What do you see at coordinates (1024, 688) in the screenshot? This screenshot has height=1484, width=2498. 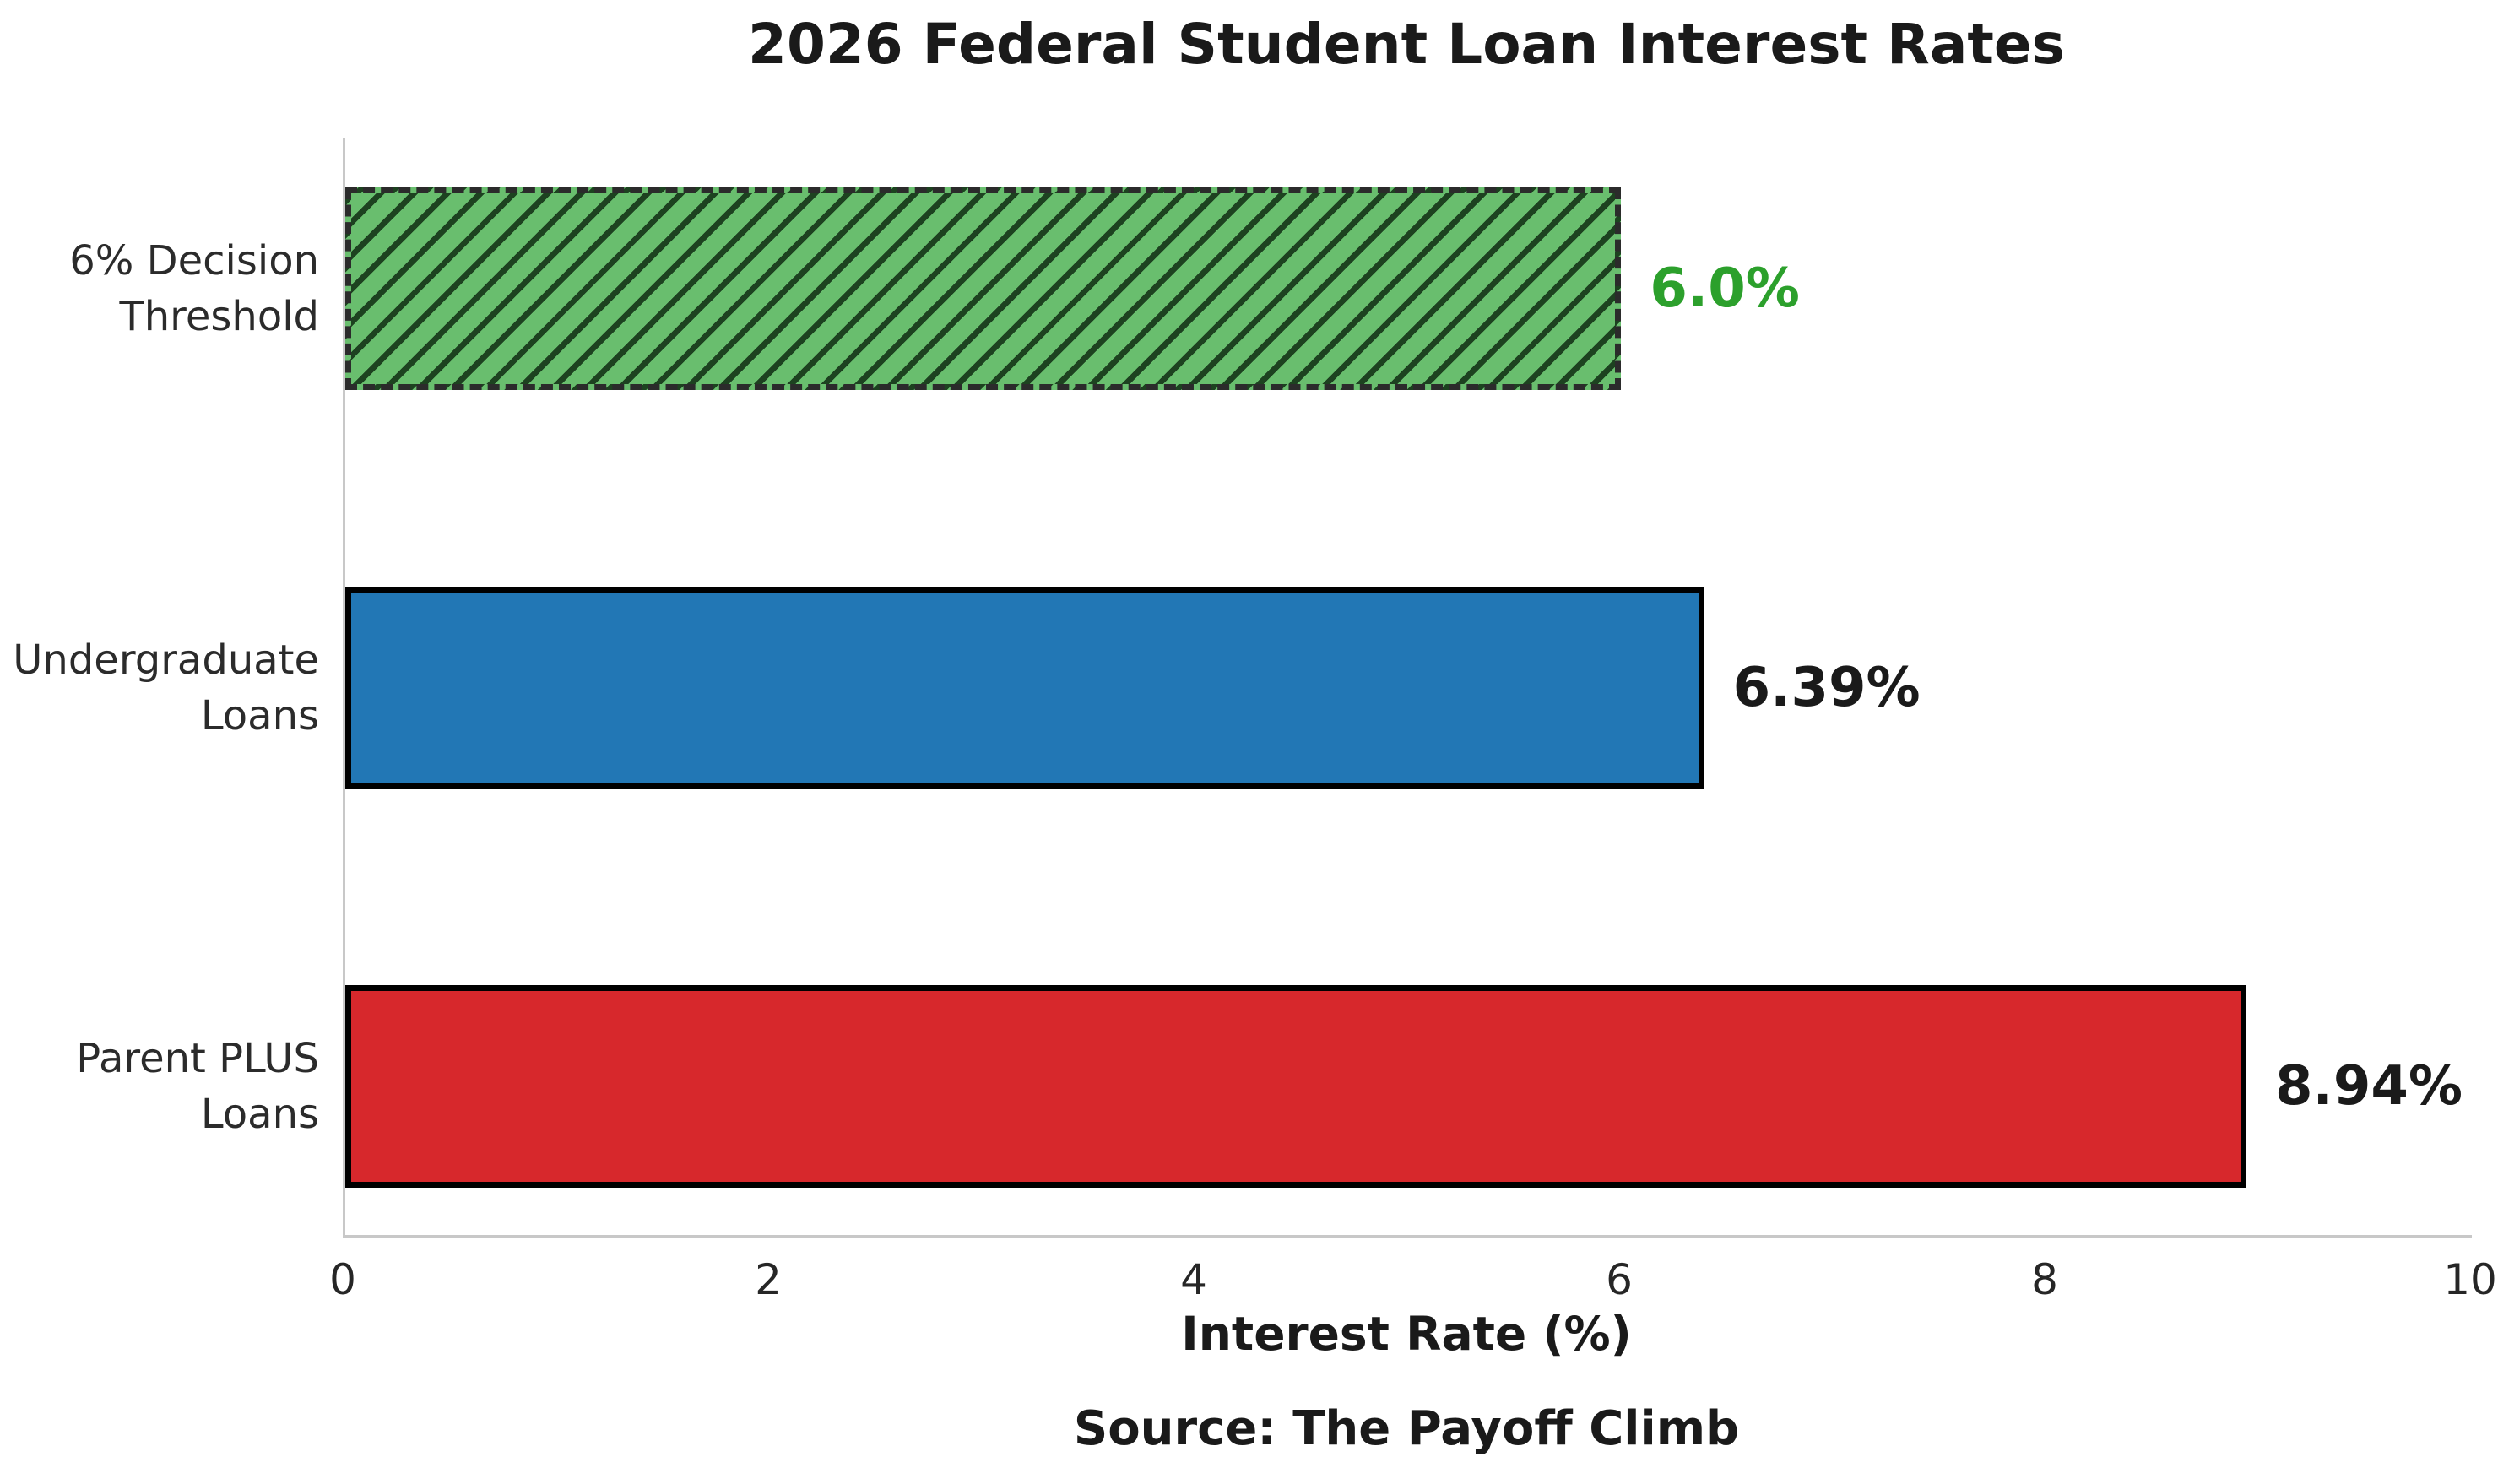 I see `bar-undergraduate-loans` at bounding box center [1024, 688].